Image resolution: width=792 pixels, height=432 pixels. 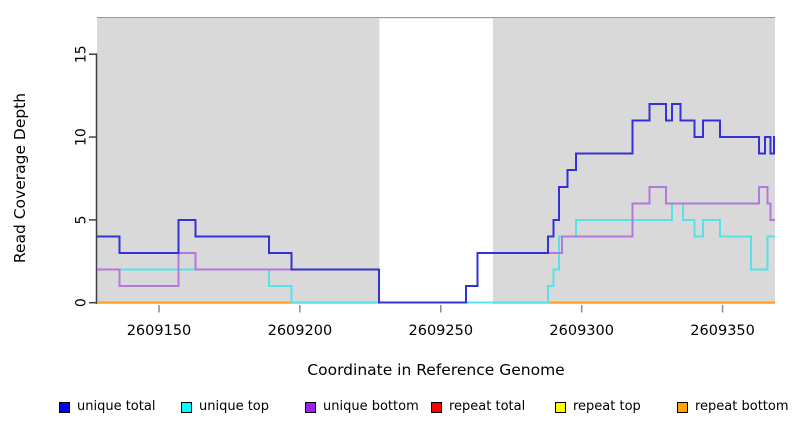 What do you see at coordinates (116, 406) in the screenshot?
I see `legend-label: unique total` at bounding box center [116, 406].